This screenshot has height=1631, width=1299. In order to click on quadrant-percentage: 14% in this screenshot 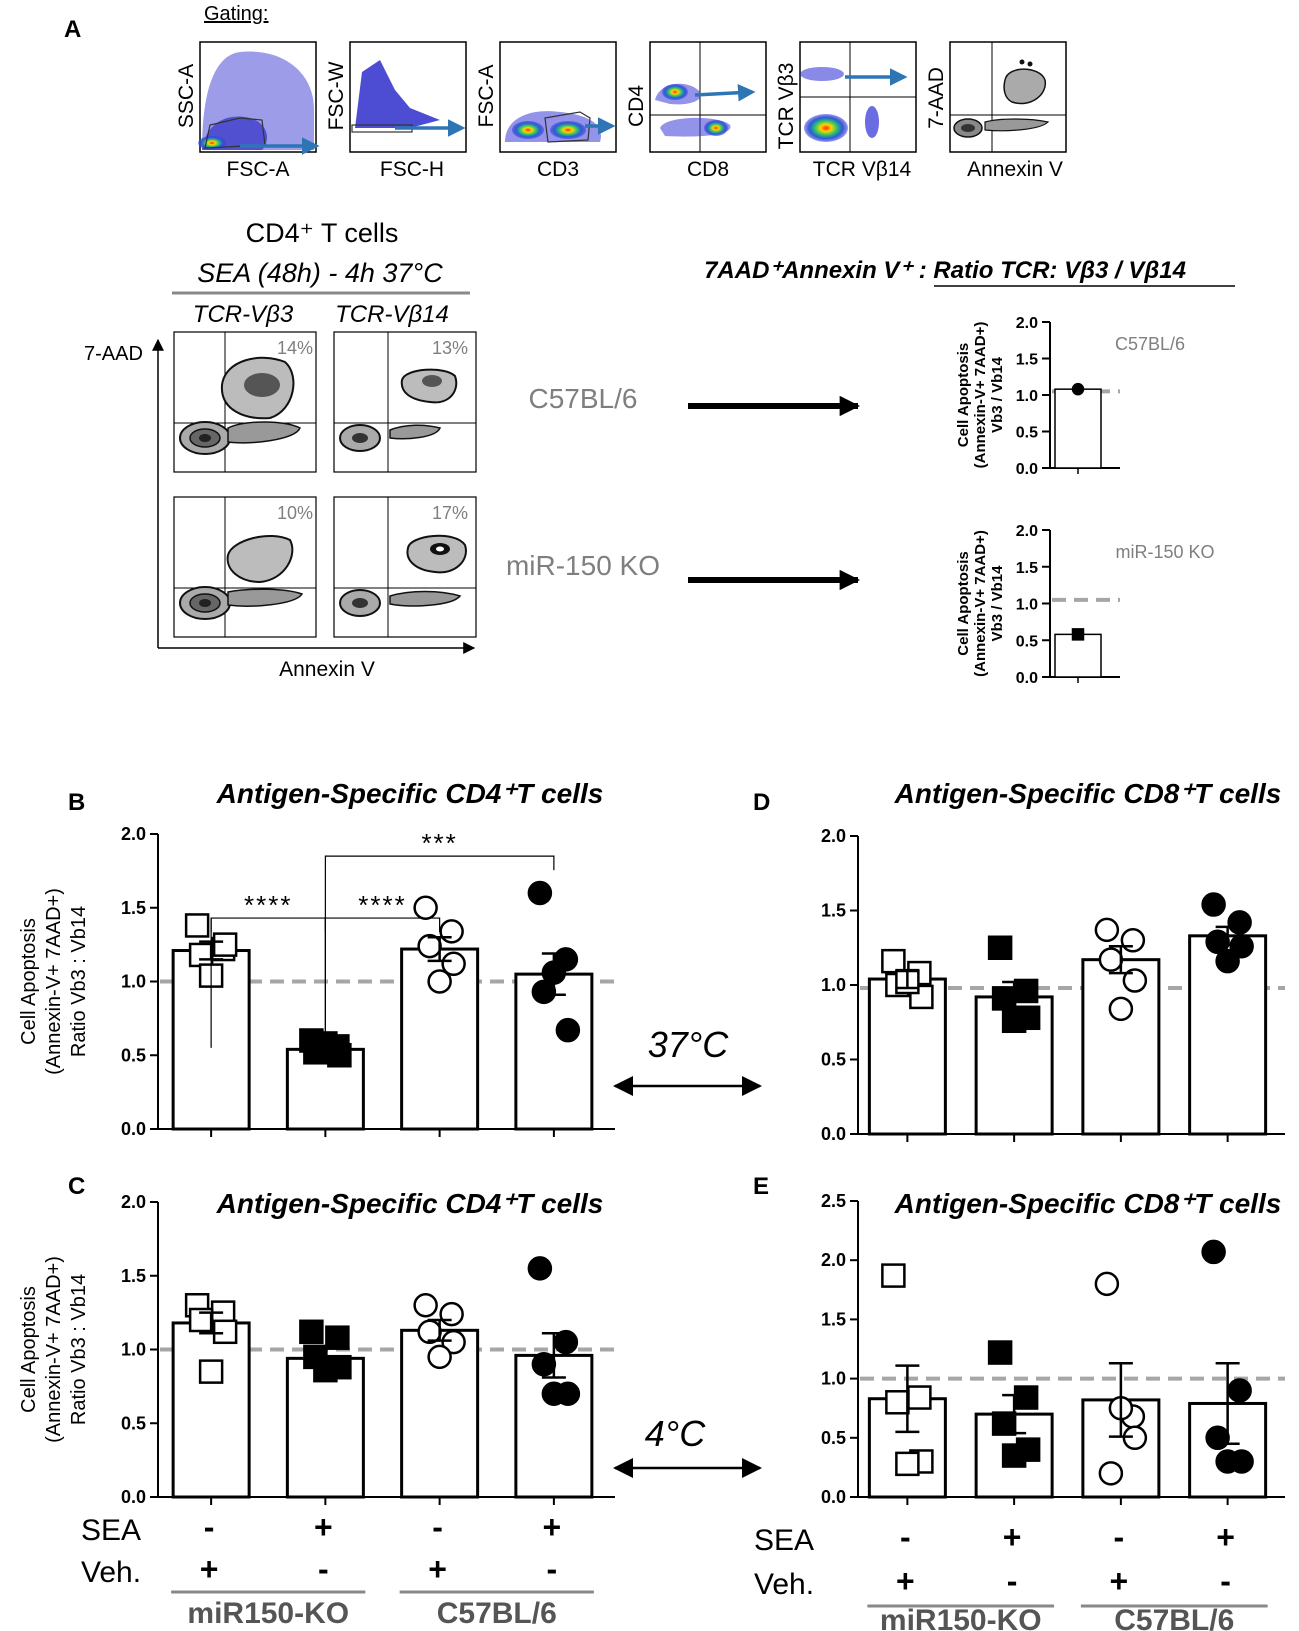, I will do `click(295, 348)`.